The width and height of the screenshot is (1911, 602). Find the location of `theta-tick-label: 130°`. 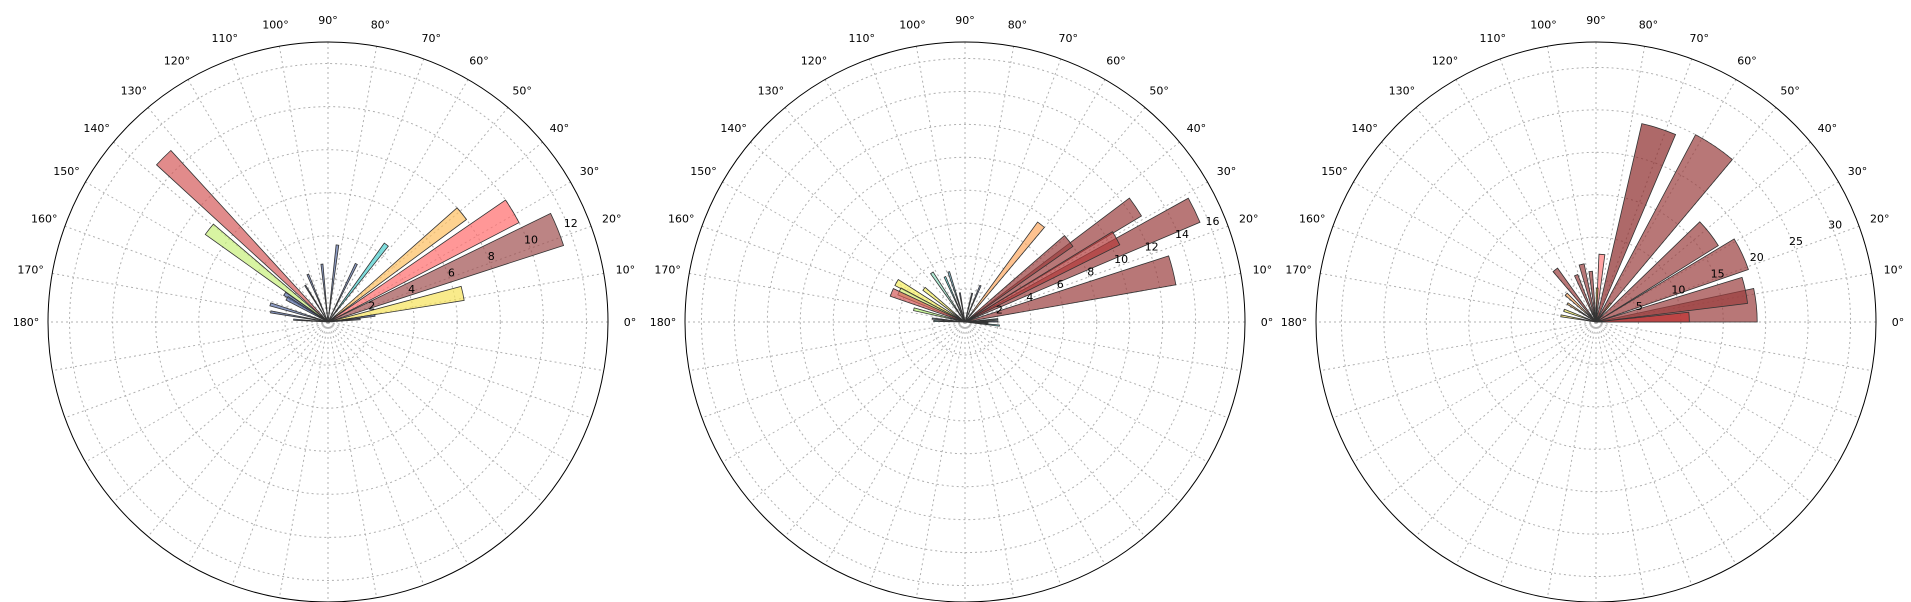

theta-tick-label: 130° is located at coordinates (134, 91).